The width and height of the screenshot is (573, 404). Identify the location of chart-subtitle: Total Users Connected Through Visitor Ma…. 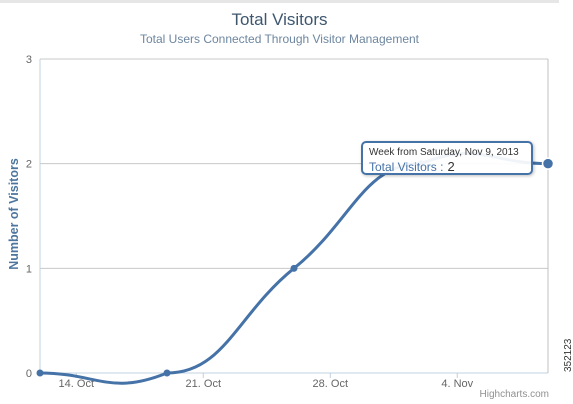
(279, 39).